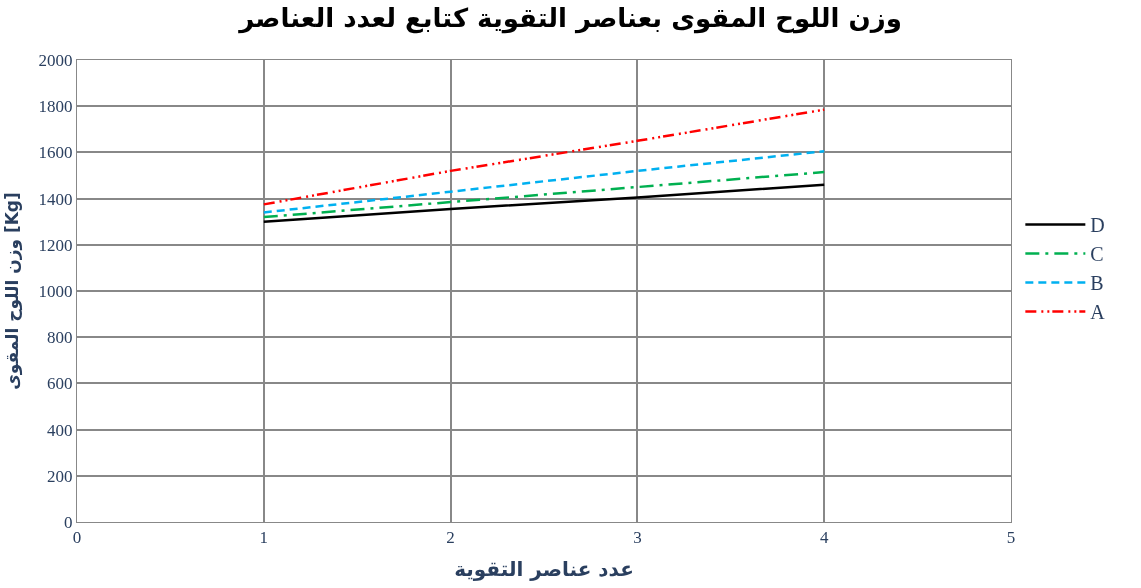 The image size is (1141, 588). I want to click on y-tick-label: 800, so click(60, 338).